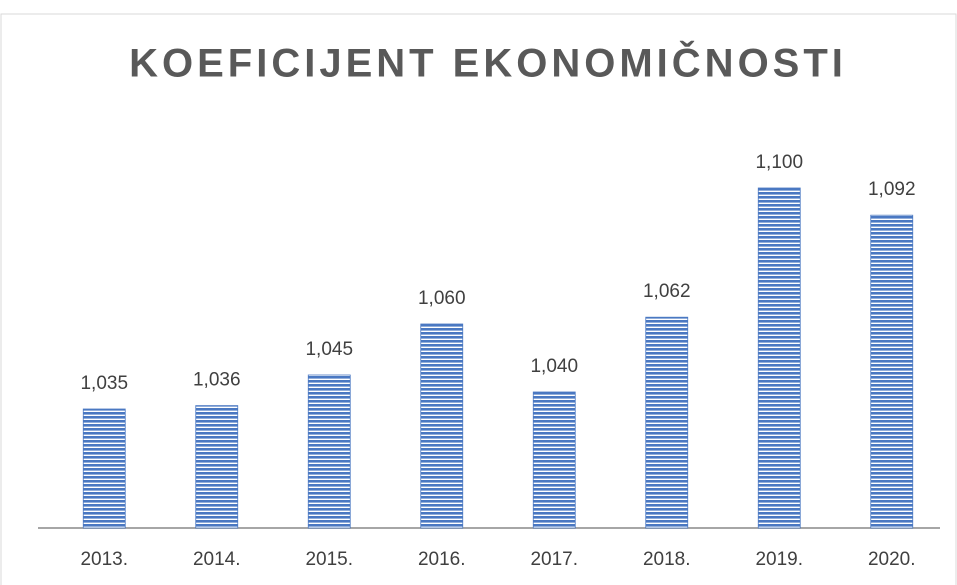  Describe the element at coordinates (104, 383) in the screenshot. I see `data-label: 1,035` at that location.